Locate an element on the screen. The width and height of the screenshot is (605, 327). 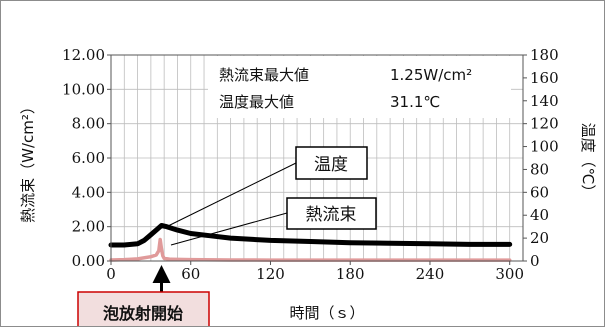
temperature-series-line is located at coordinates (310, 235).